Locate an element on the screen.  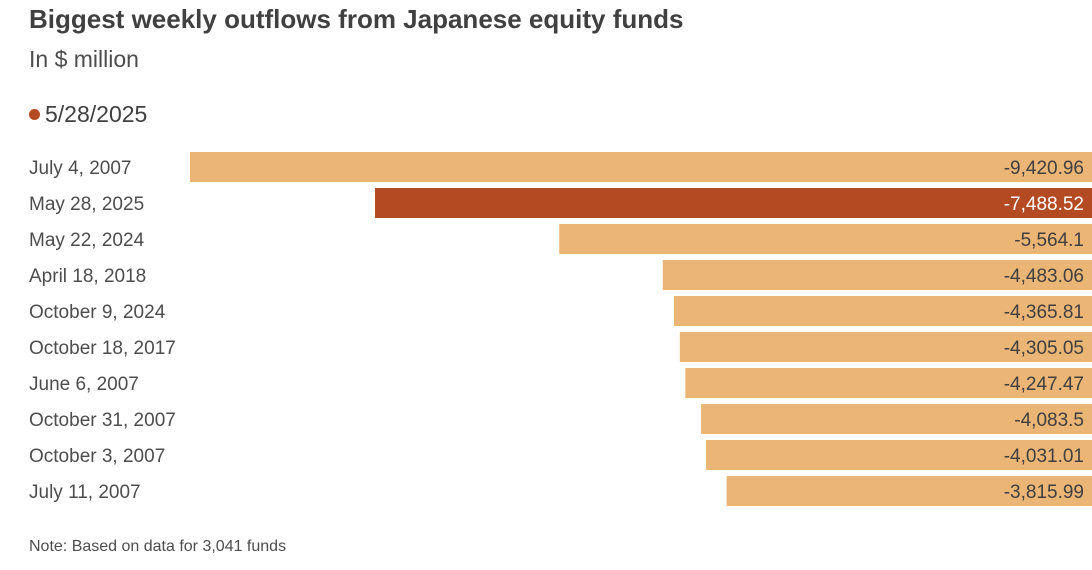
category-label-4: October 9, 2024 is located at coordinates (97, 312).